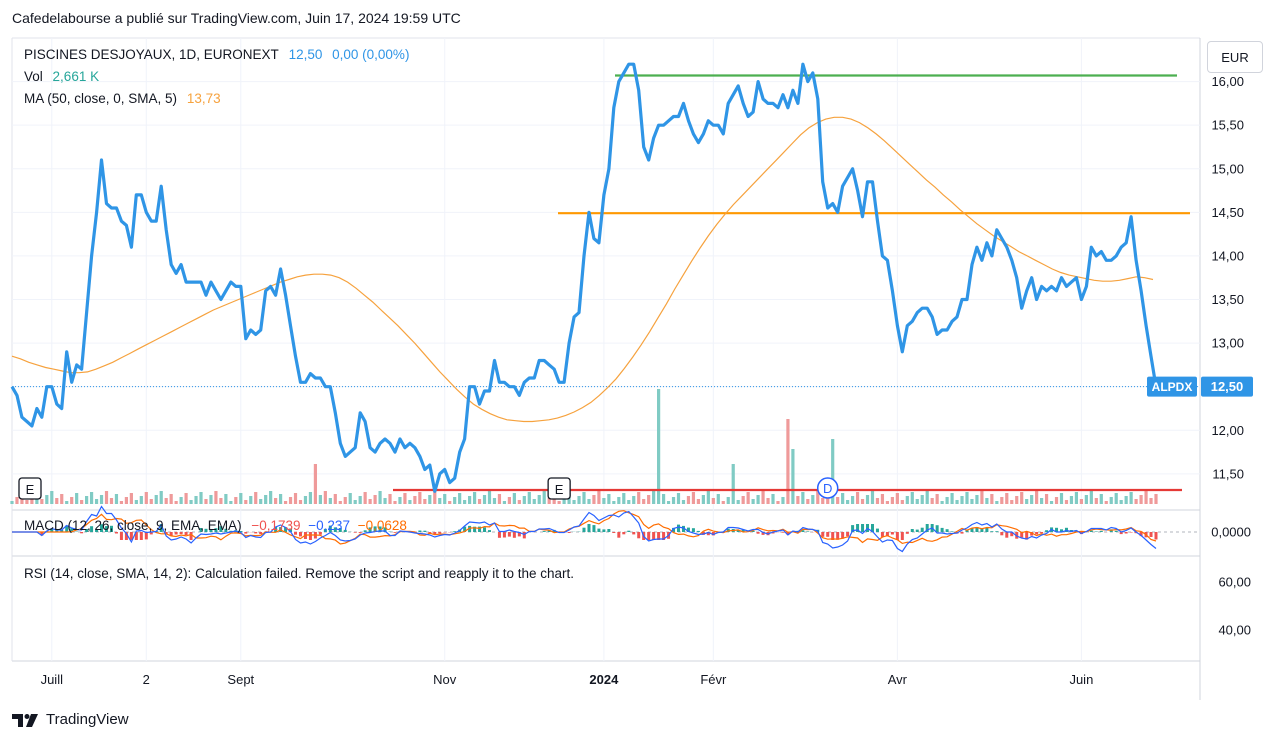 Image resolution: width=1280 pixels, height=743 pixels. What do you see at coordinates (1227, 430) in the screenshot?
I see `y-tick-label: 12,00` at bounding box center [1227, 430].